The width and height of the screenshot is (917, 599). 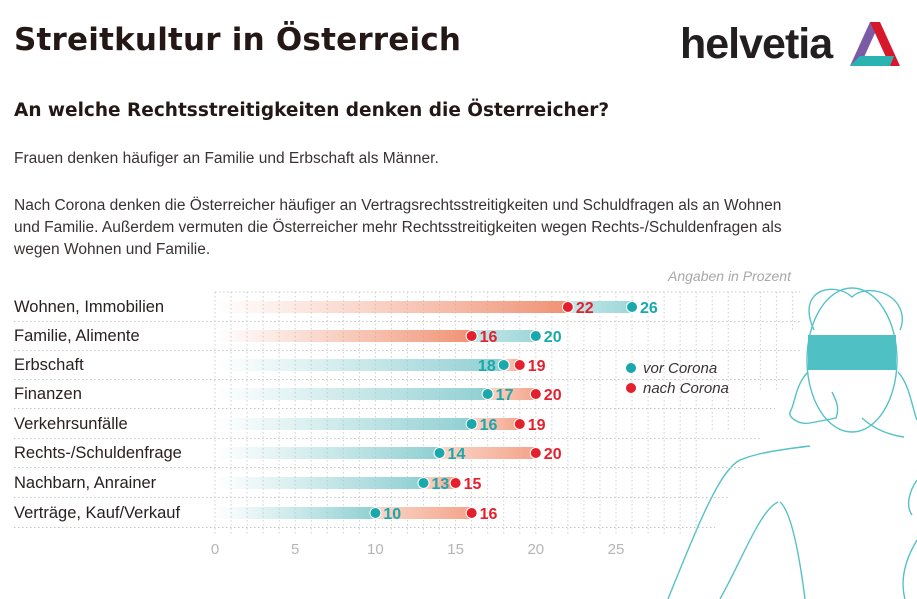 I want to click on page-title: Streitkultur in Österreich, so click(x=238, y=40).